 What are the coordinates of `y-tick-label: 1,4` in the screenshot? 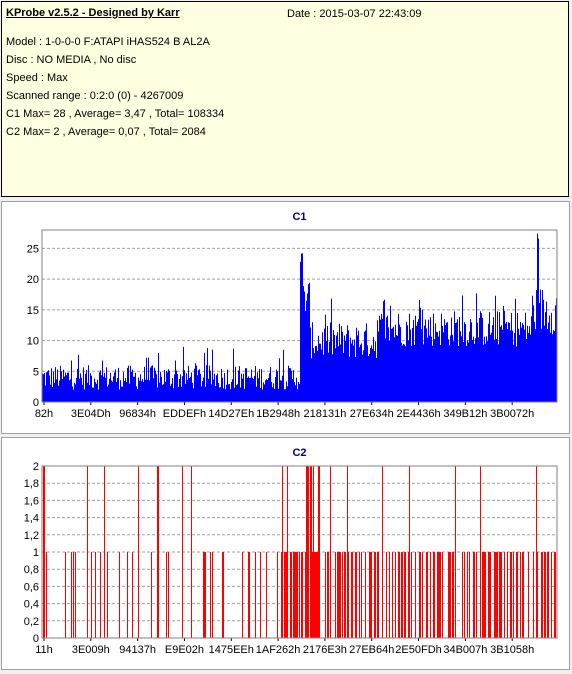 It's located at (31, 519).